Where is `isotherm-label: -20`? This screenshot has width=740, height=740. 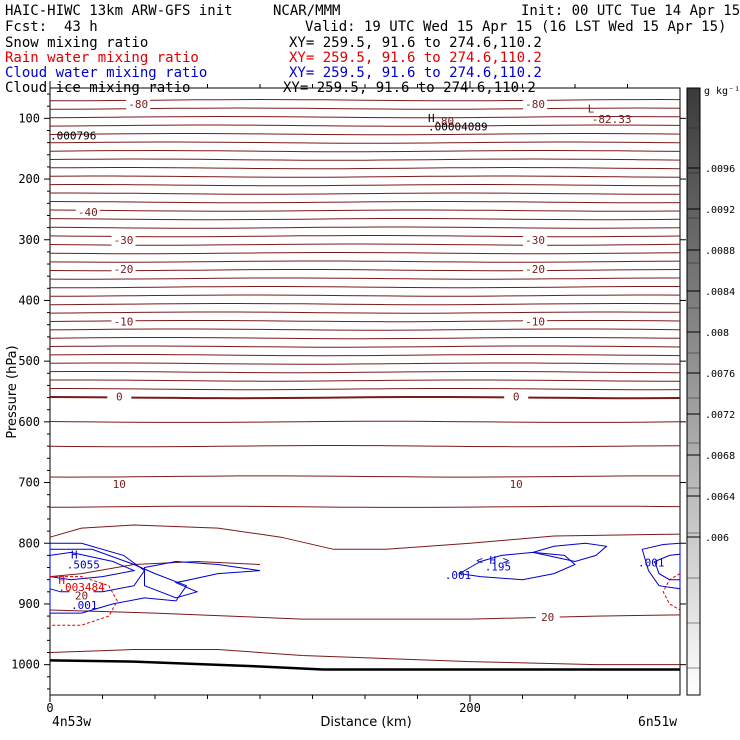 isotherm-label: -20 is located at coordinates (535, 269).